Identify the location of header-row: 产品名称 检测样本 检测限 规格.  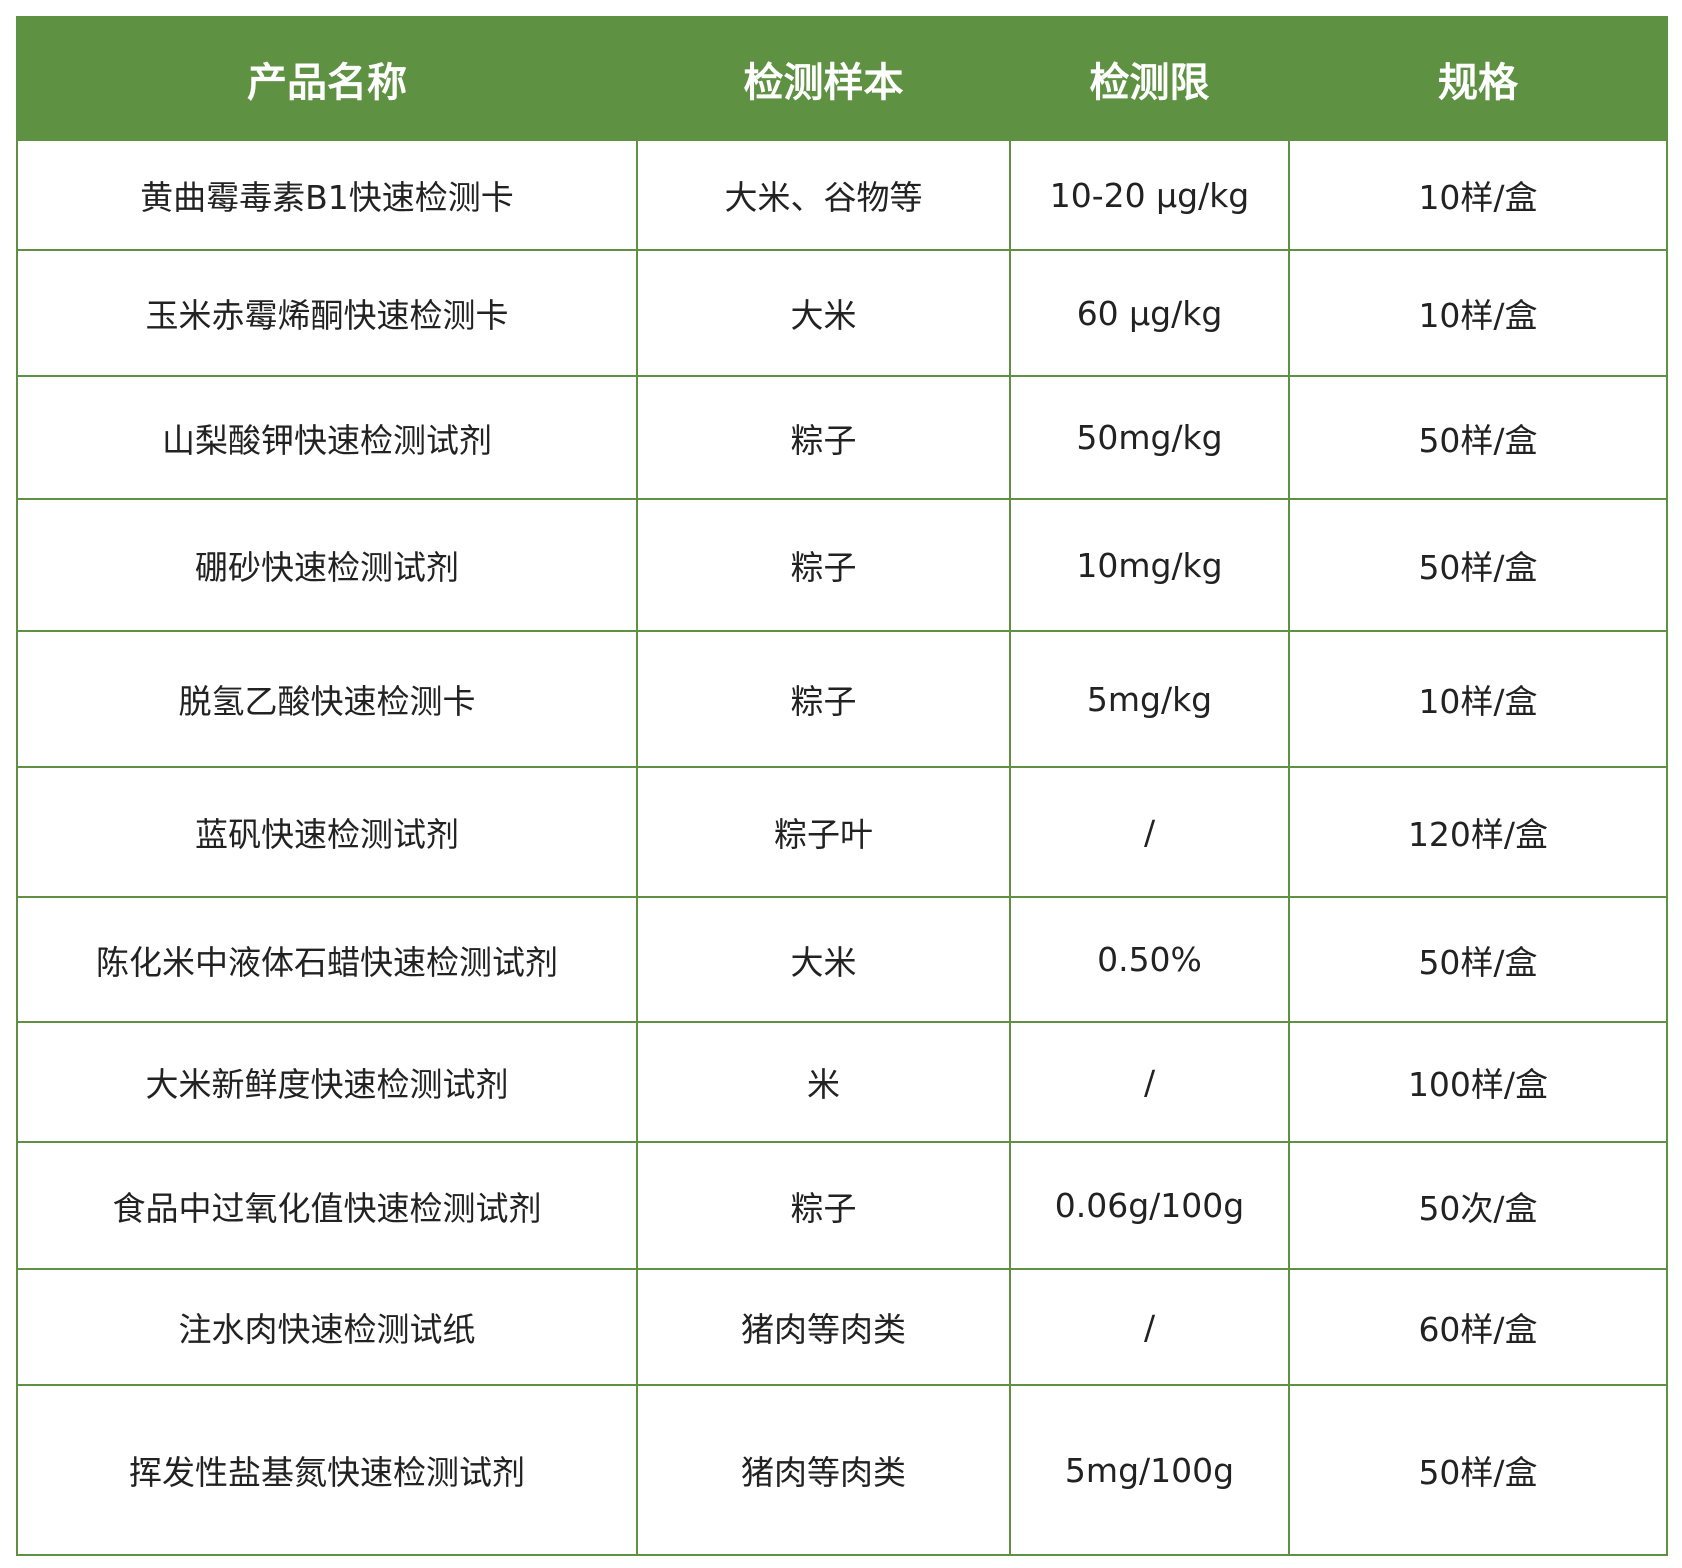
(842, 78).